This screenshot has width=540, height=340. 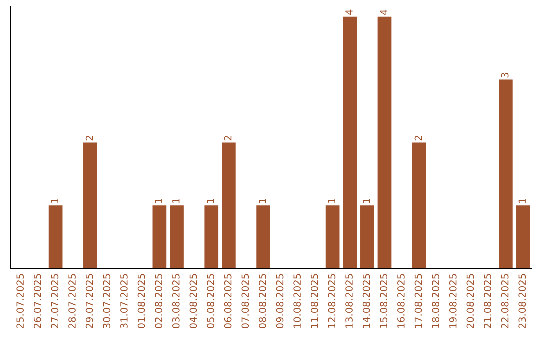 I want to click on x-tick-label: 02.08.2025, so click(x=159, y=301).